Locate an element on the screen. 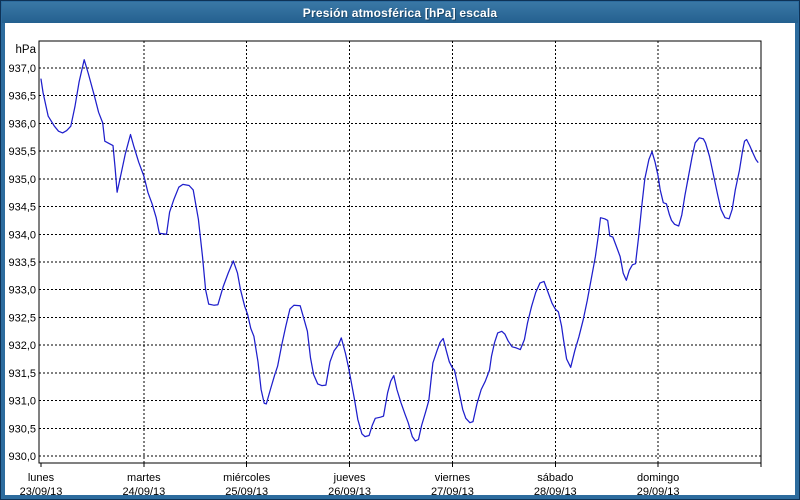 The width and height of the screenshot is (800, 500). x-axis-day-date: 29/09/13 is located at coordinates (658, 491).